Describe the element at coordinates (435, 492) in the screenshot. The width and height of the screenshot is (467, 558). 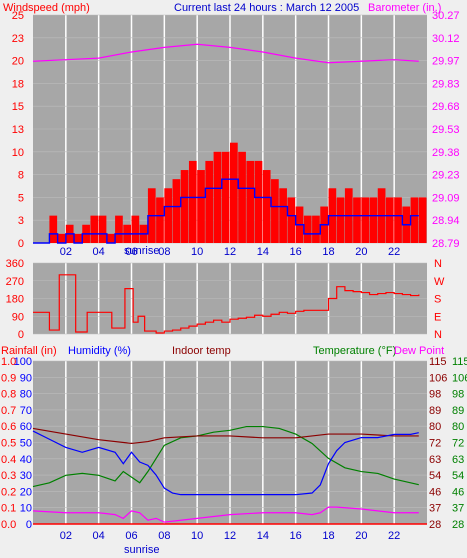
I see `temp-tick: 46` at that location.